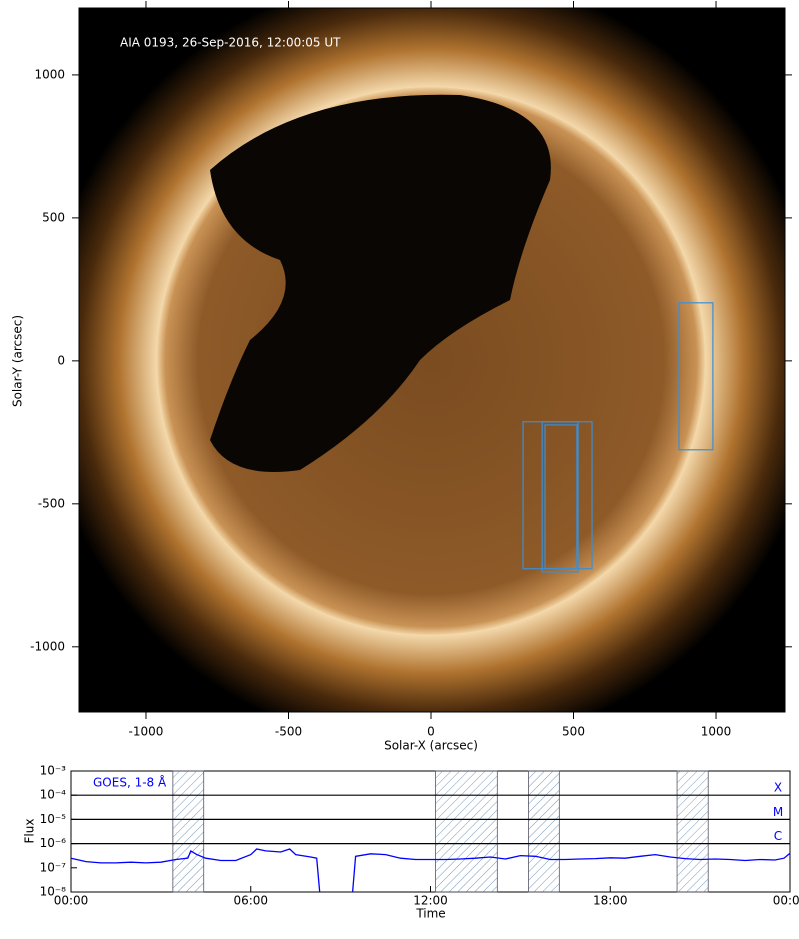 This screenshot has width=799, height=939. Describe the element at coordinates (53, 771) in the screenshot. I see `y-tick-label: 10⁻³` at that location.